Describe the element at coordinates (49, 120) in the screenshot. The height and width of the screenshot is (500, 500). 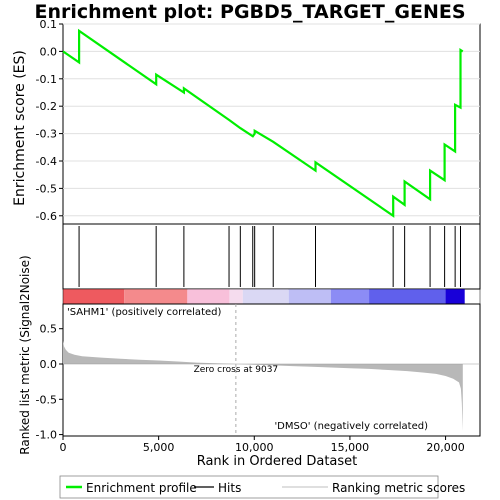
I see `es-y-ticks: 0.1 0.0 -0.1 -0.2 -0.3 -0.4 -0.5 -0.6` at that location.